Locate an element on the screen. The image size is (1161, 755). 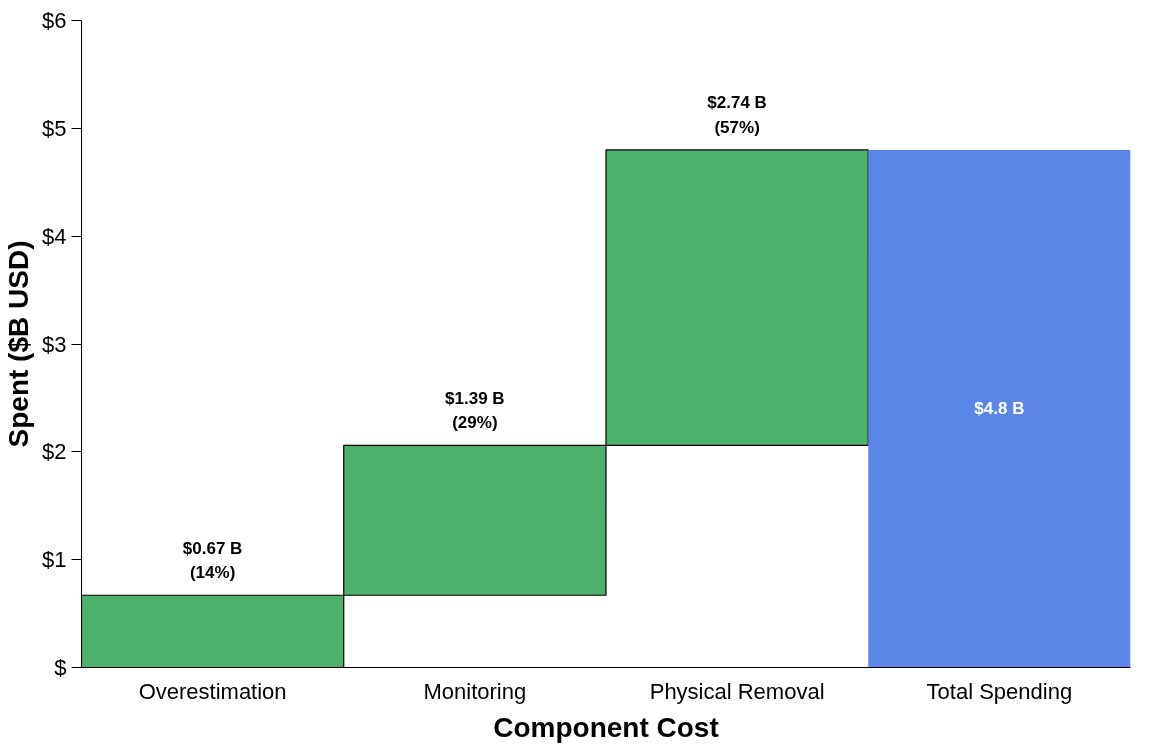
data-label: $0.67 B (14%) is located at coordinates (212, 560).